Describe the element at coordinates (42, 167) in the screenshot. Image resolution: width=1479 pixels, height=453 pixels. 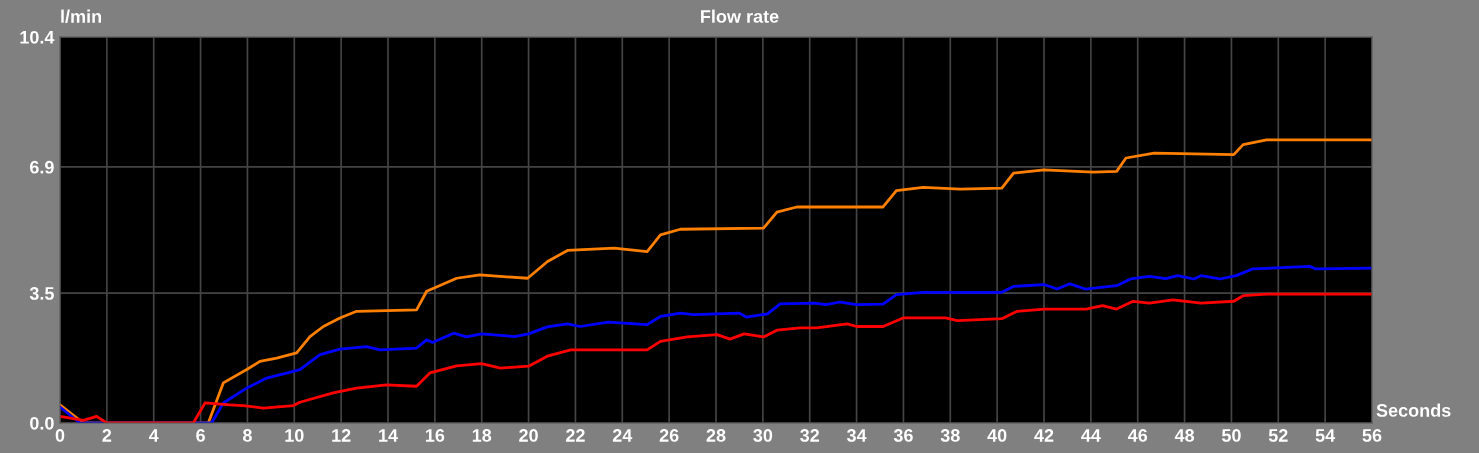
I see `y-tick-label: 6.9` at that location.